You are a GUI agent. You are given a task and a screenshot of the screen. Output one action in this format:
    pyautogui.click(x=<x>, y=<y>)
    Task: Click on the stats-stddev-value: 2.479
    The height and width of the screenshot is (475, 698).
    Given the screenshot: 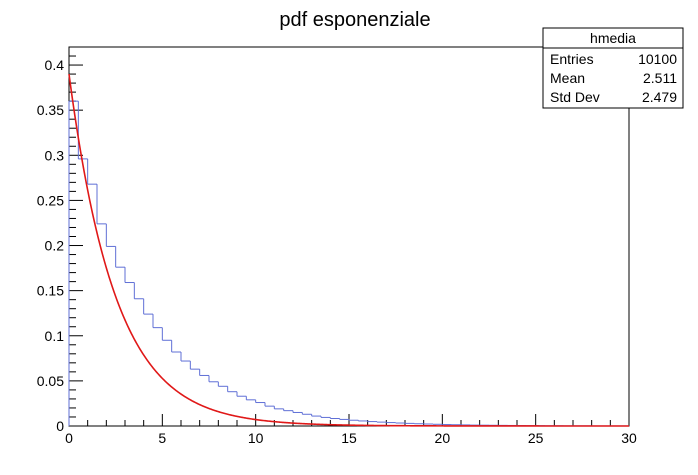 What is the action you would take?
    pyautogui.click(x=659, y=97)
    